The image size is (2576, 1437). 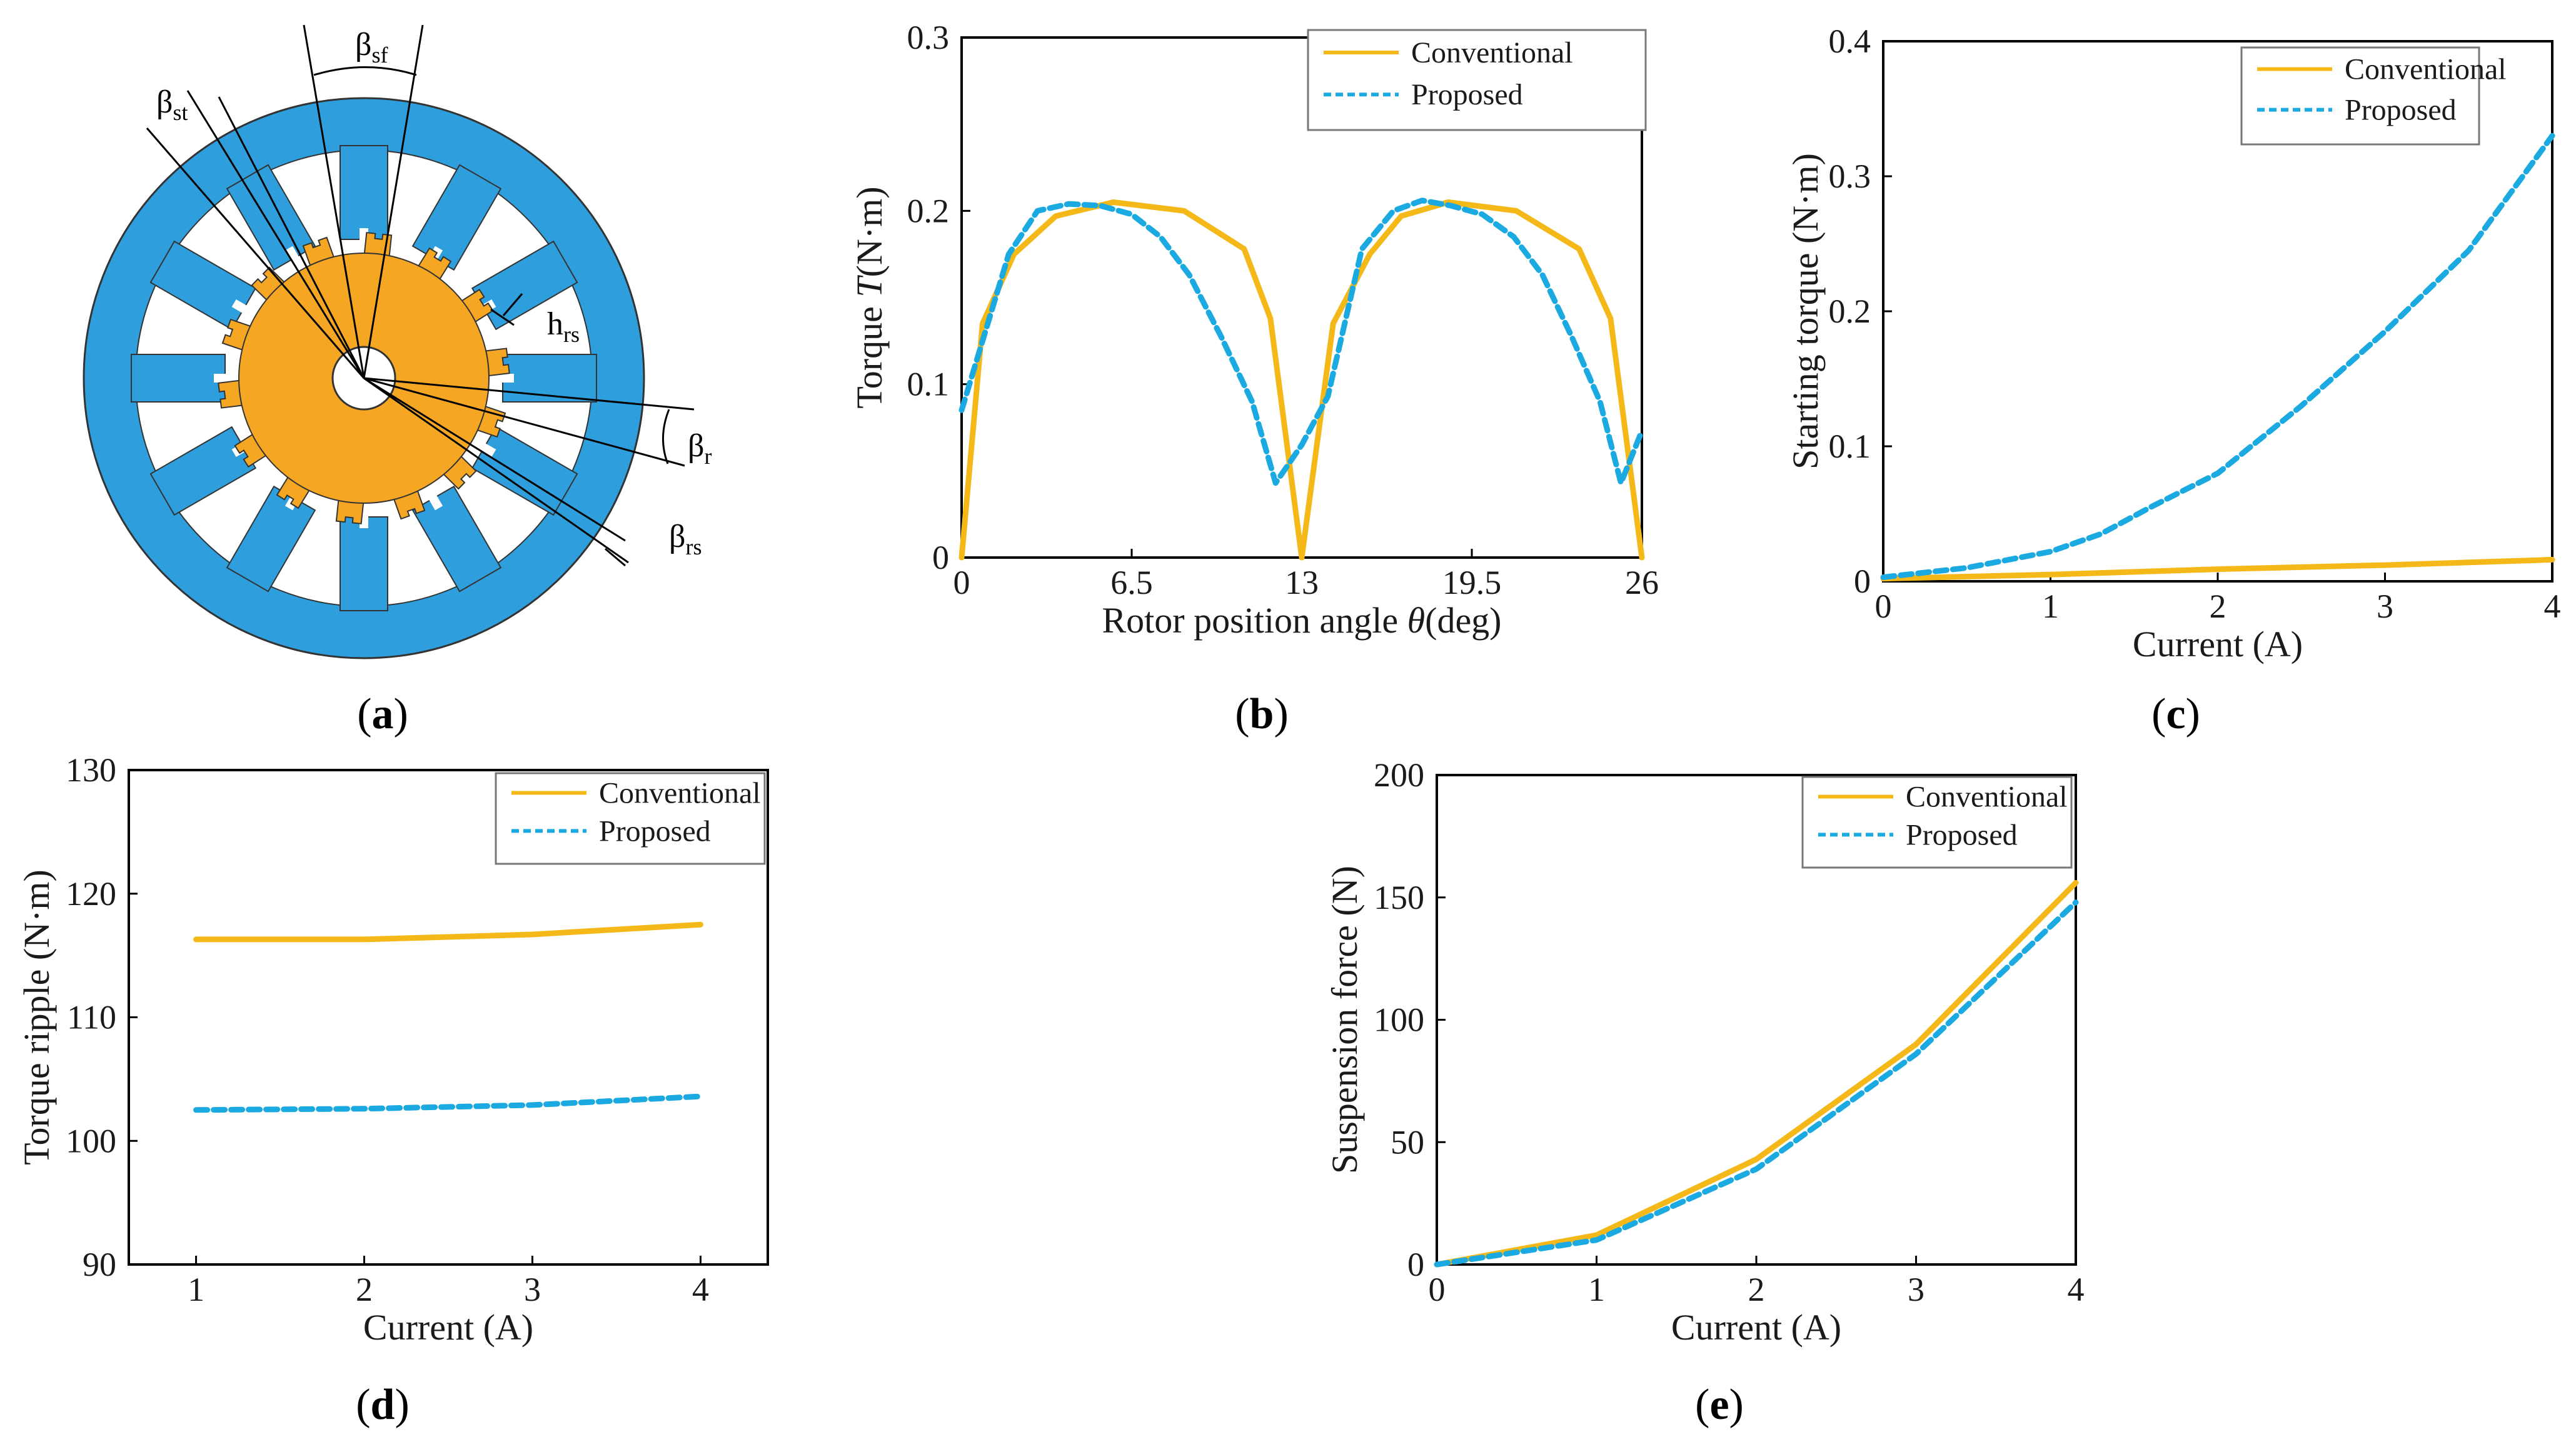 I want to click on x-axis-label-unit: (deg), so click(x=1463, y=620).